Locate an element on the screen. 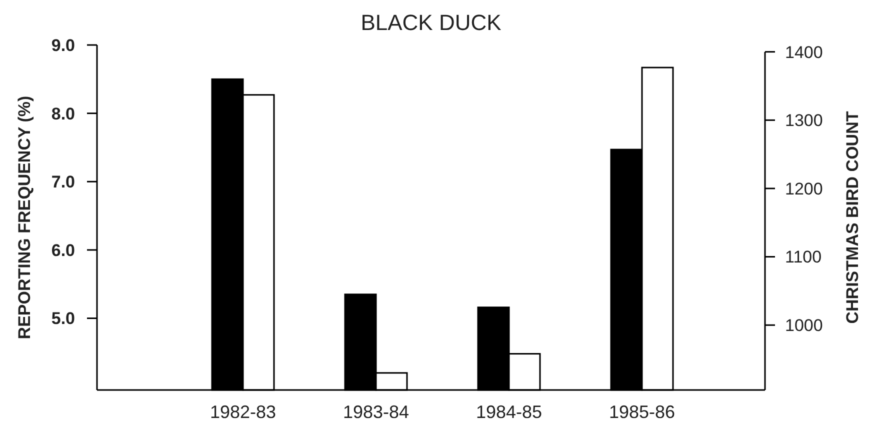 The image size is (880, 426). x-tick-label: 1983-84 is located at coordinates (376, 412).